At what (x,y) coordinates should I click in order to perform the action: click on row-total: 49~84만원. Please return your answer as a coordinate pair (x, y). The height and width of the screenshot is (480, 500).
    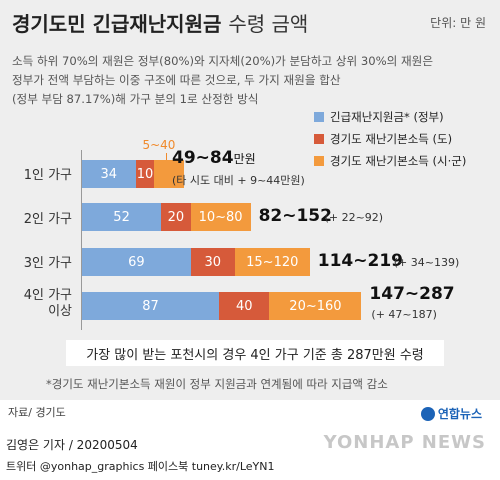
    Looking at the image, I should click on (214, 158).